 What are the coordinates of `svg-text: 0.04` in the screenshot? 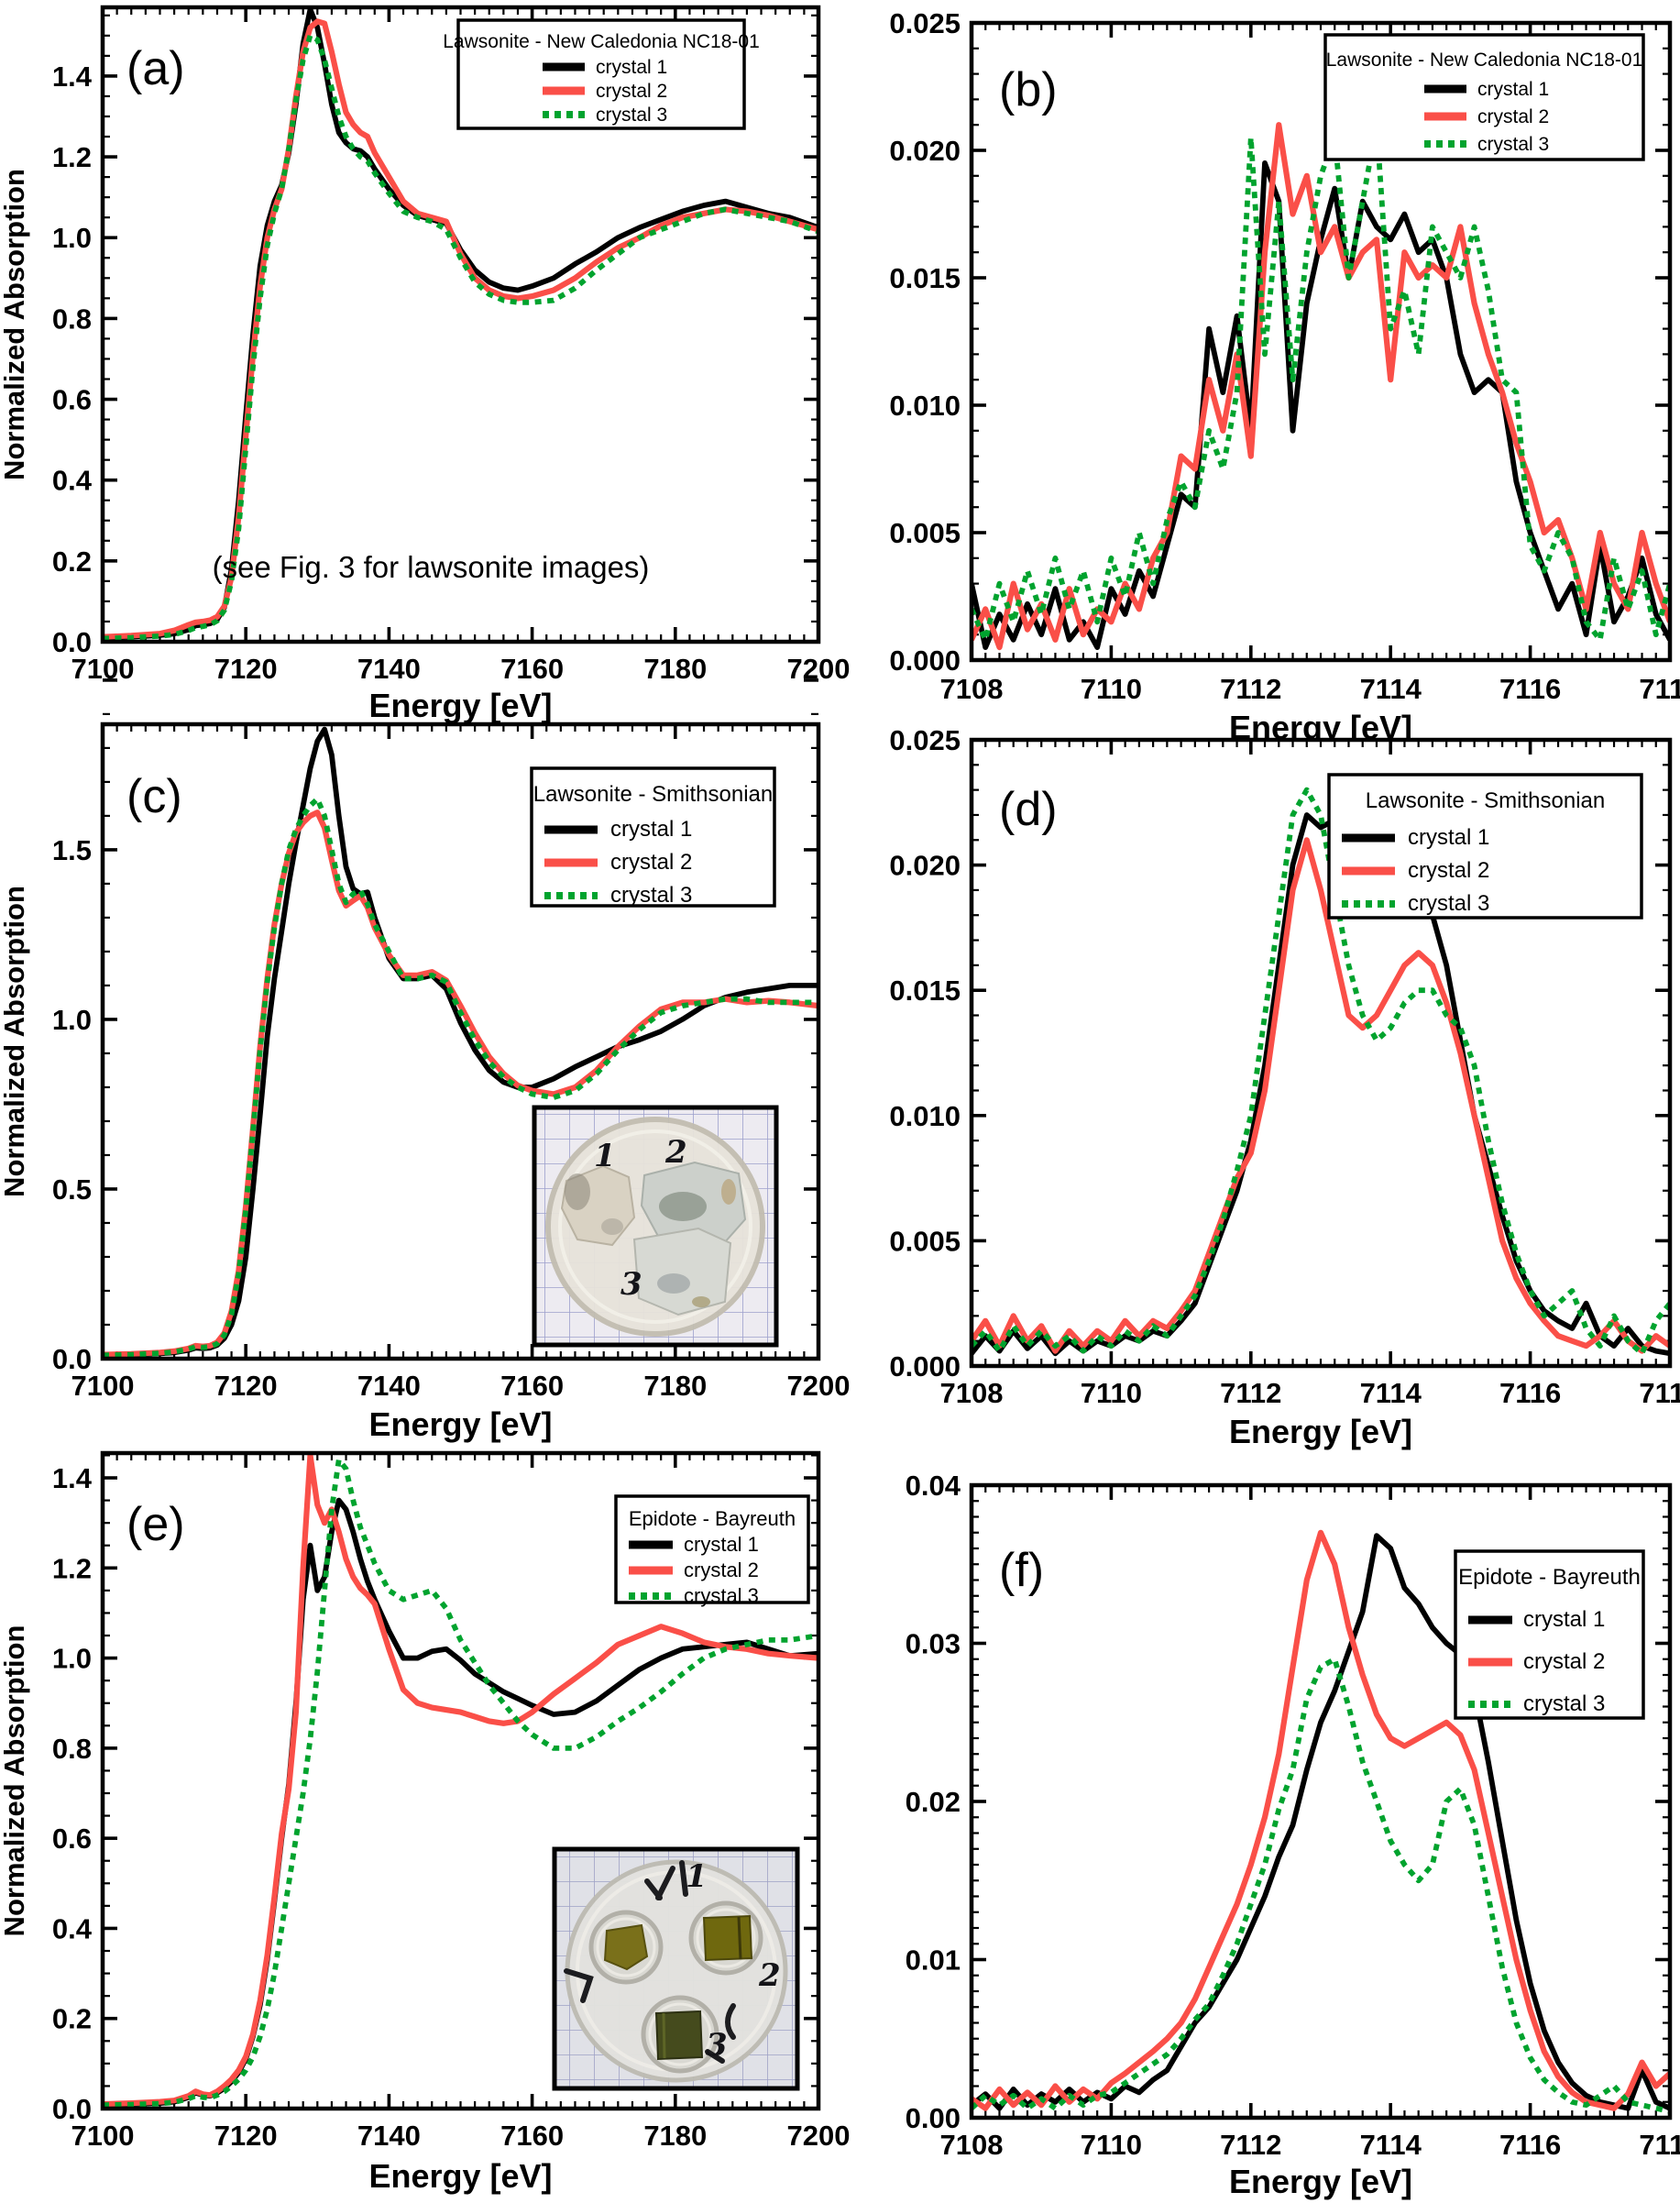 It's located at (933, 1486).